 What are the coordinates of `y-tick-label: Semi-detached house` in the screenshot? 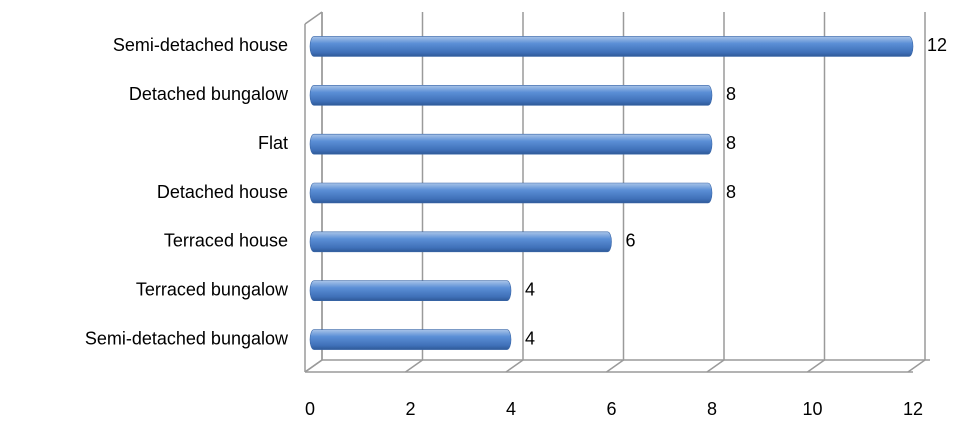 It's located at (200, 45).